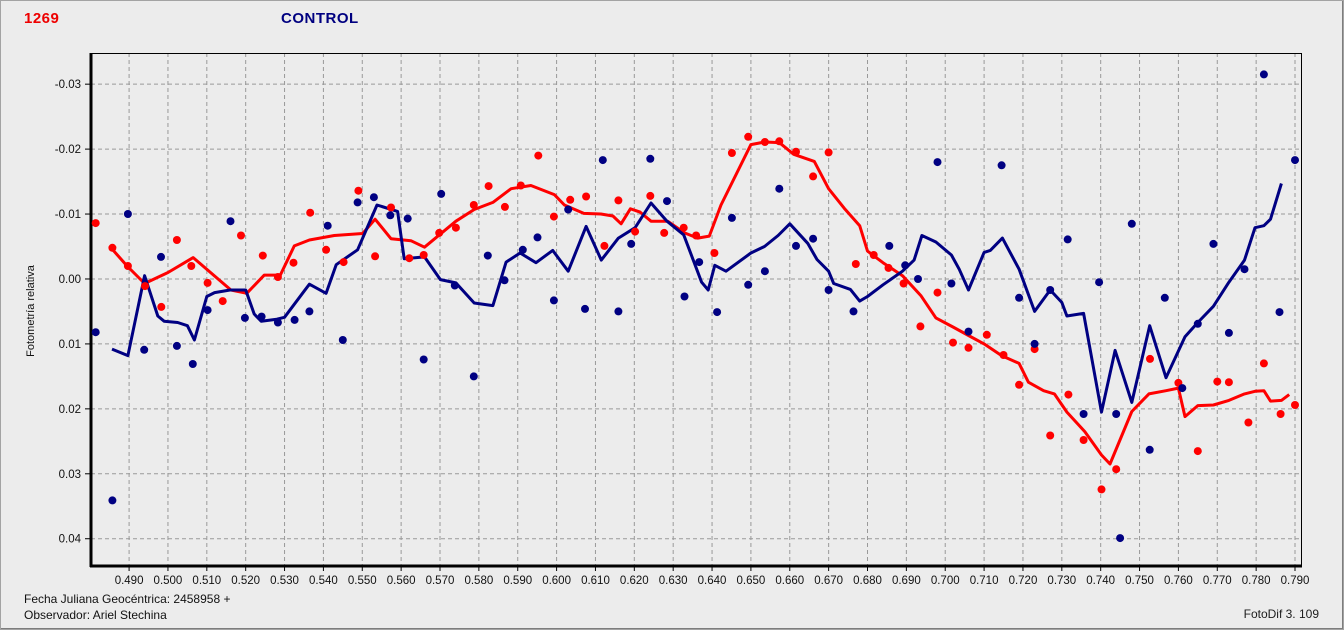 The height and width of the screenshot is (630, 1344). What do you see at coordinates (95, 615) in the screenshot?
I see `observer-text: Observador: Ariel Stechina` at bounding box center [95, 615].